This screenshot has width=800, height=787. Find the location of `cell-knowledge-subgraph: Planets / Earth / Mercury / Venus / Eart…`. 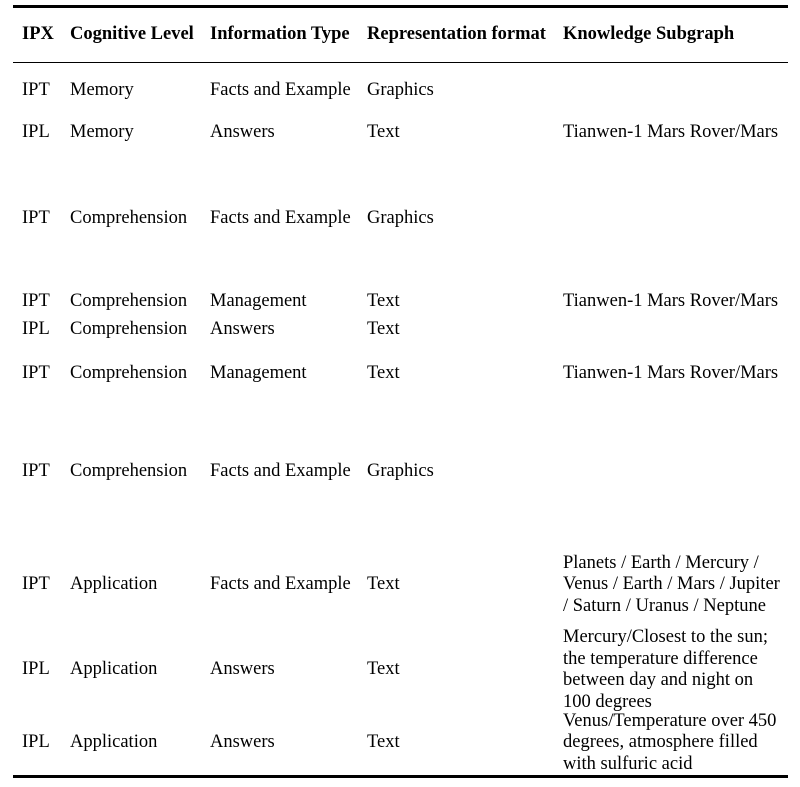

cell-knowledge-subgraph: Planets / Earth / Mercury / Venus / Eart… is located at coordinates (671, 584).